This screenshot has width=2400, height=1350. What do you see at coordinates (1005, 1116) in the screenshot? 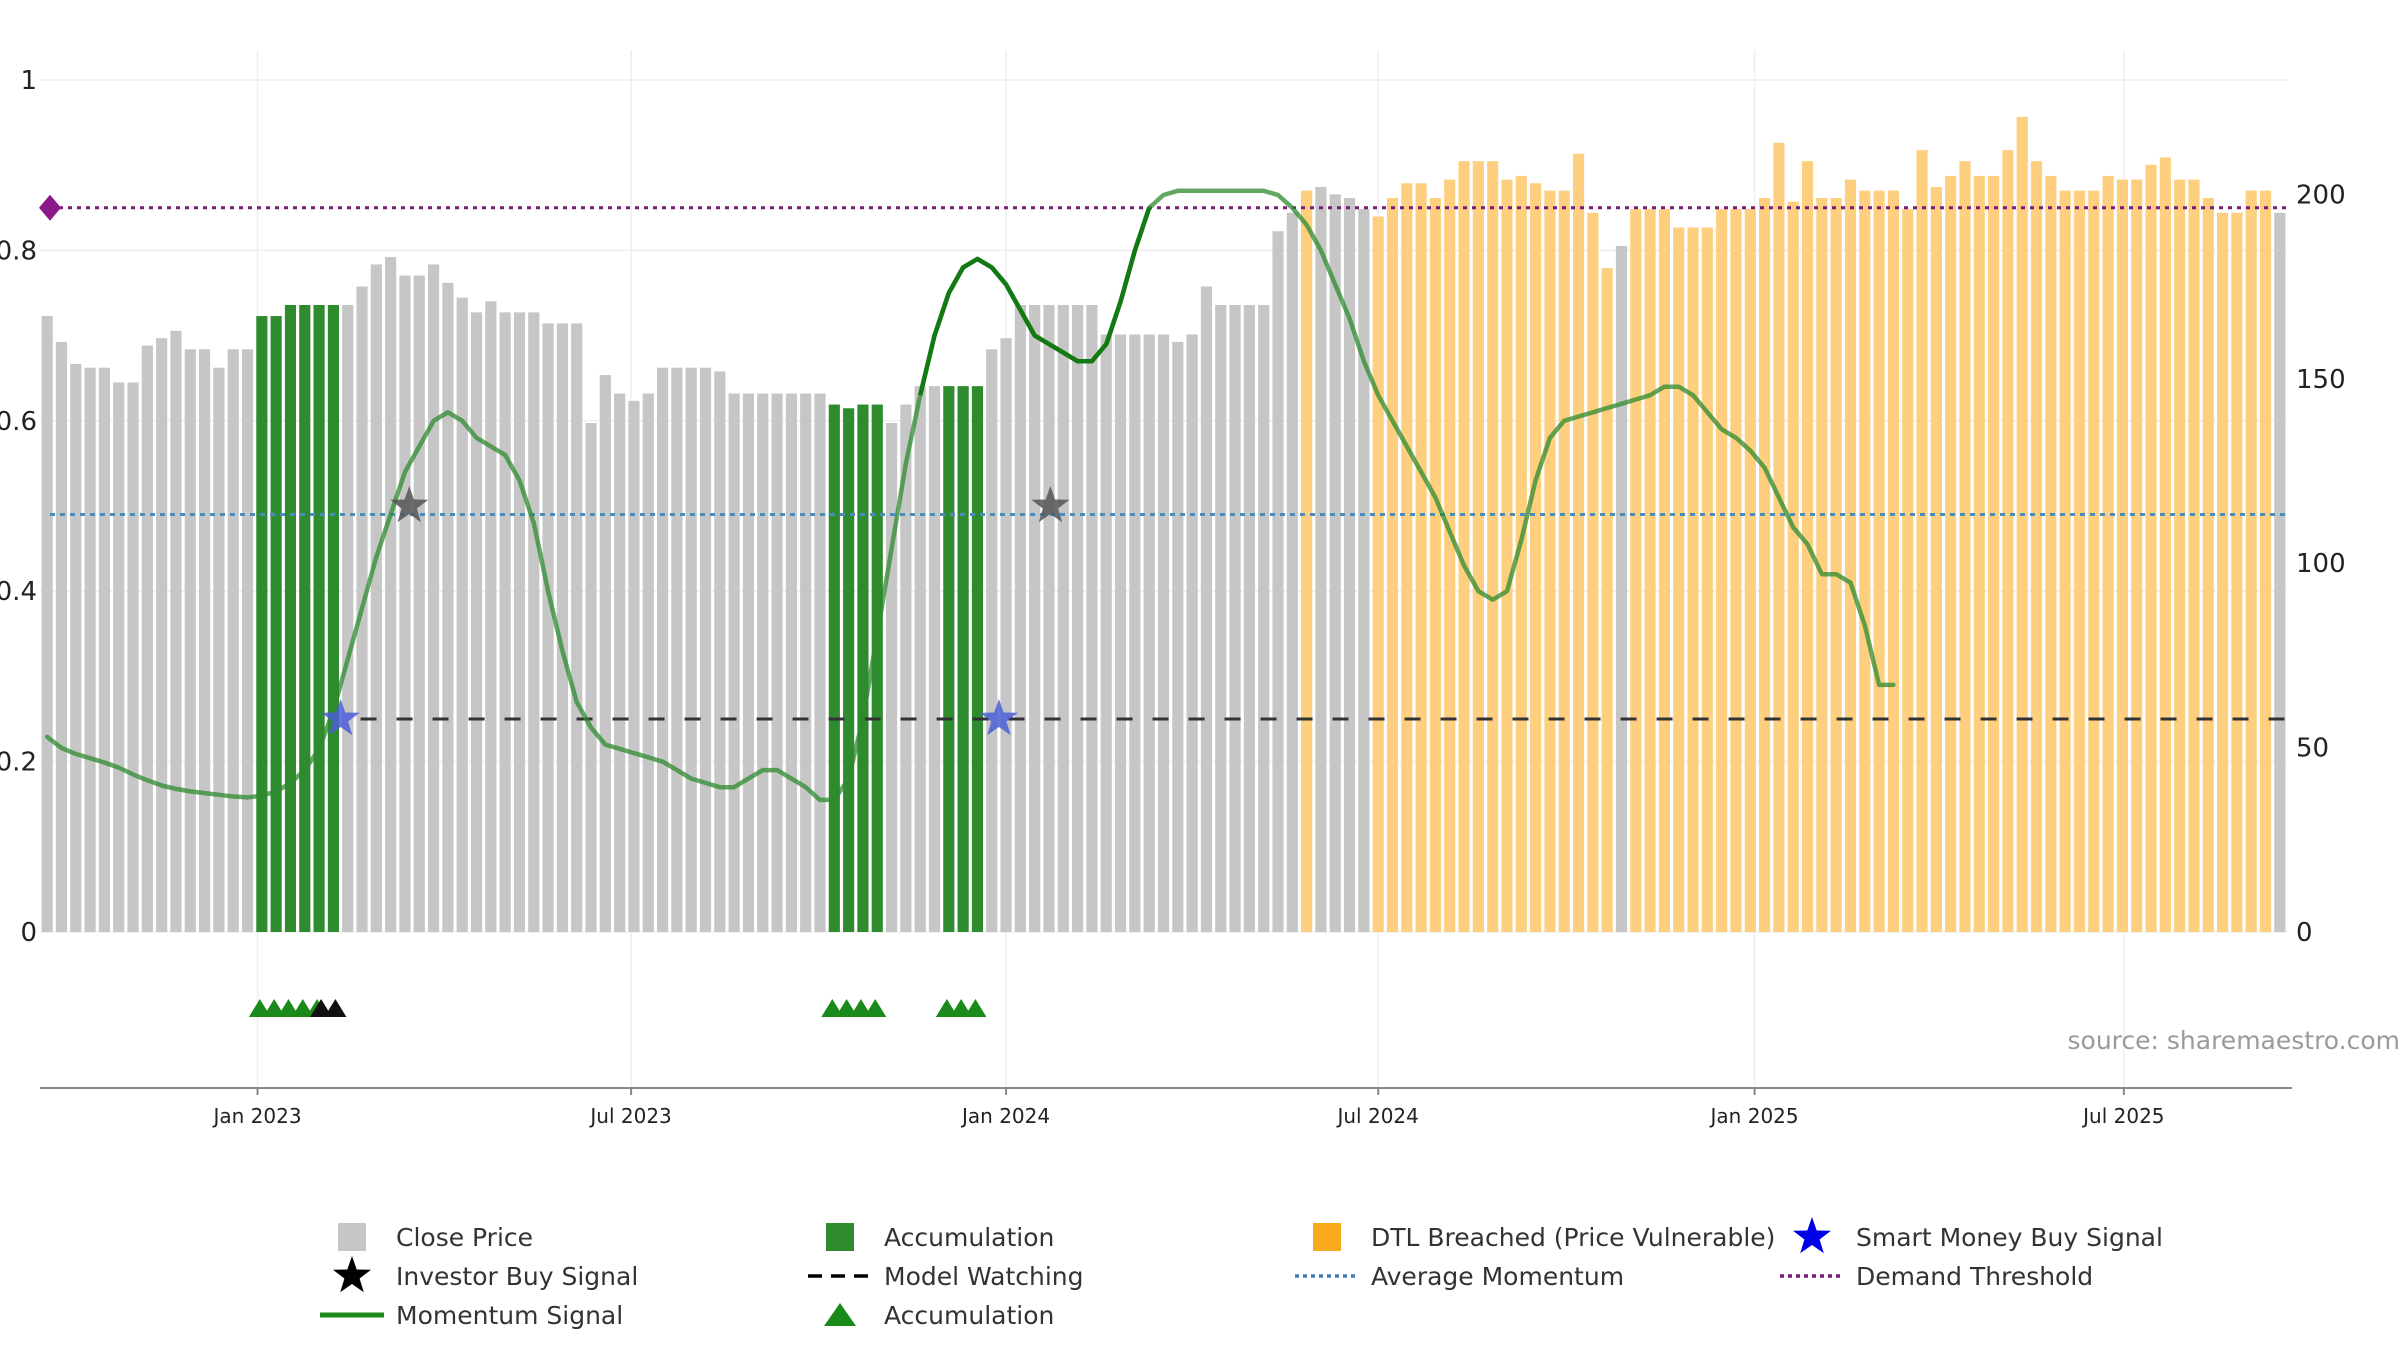
I see `x-tick-label: Jan 2024` at bounding box center [1005, 1116].